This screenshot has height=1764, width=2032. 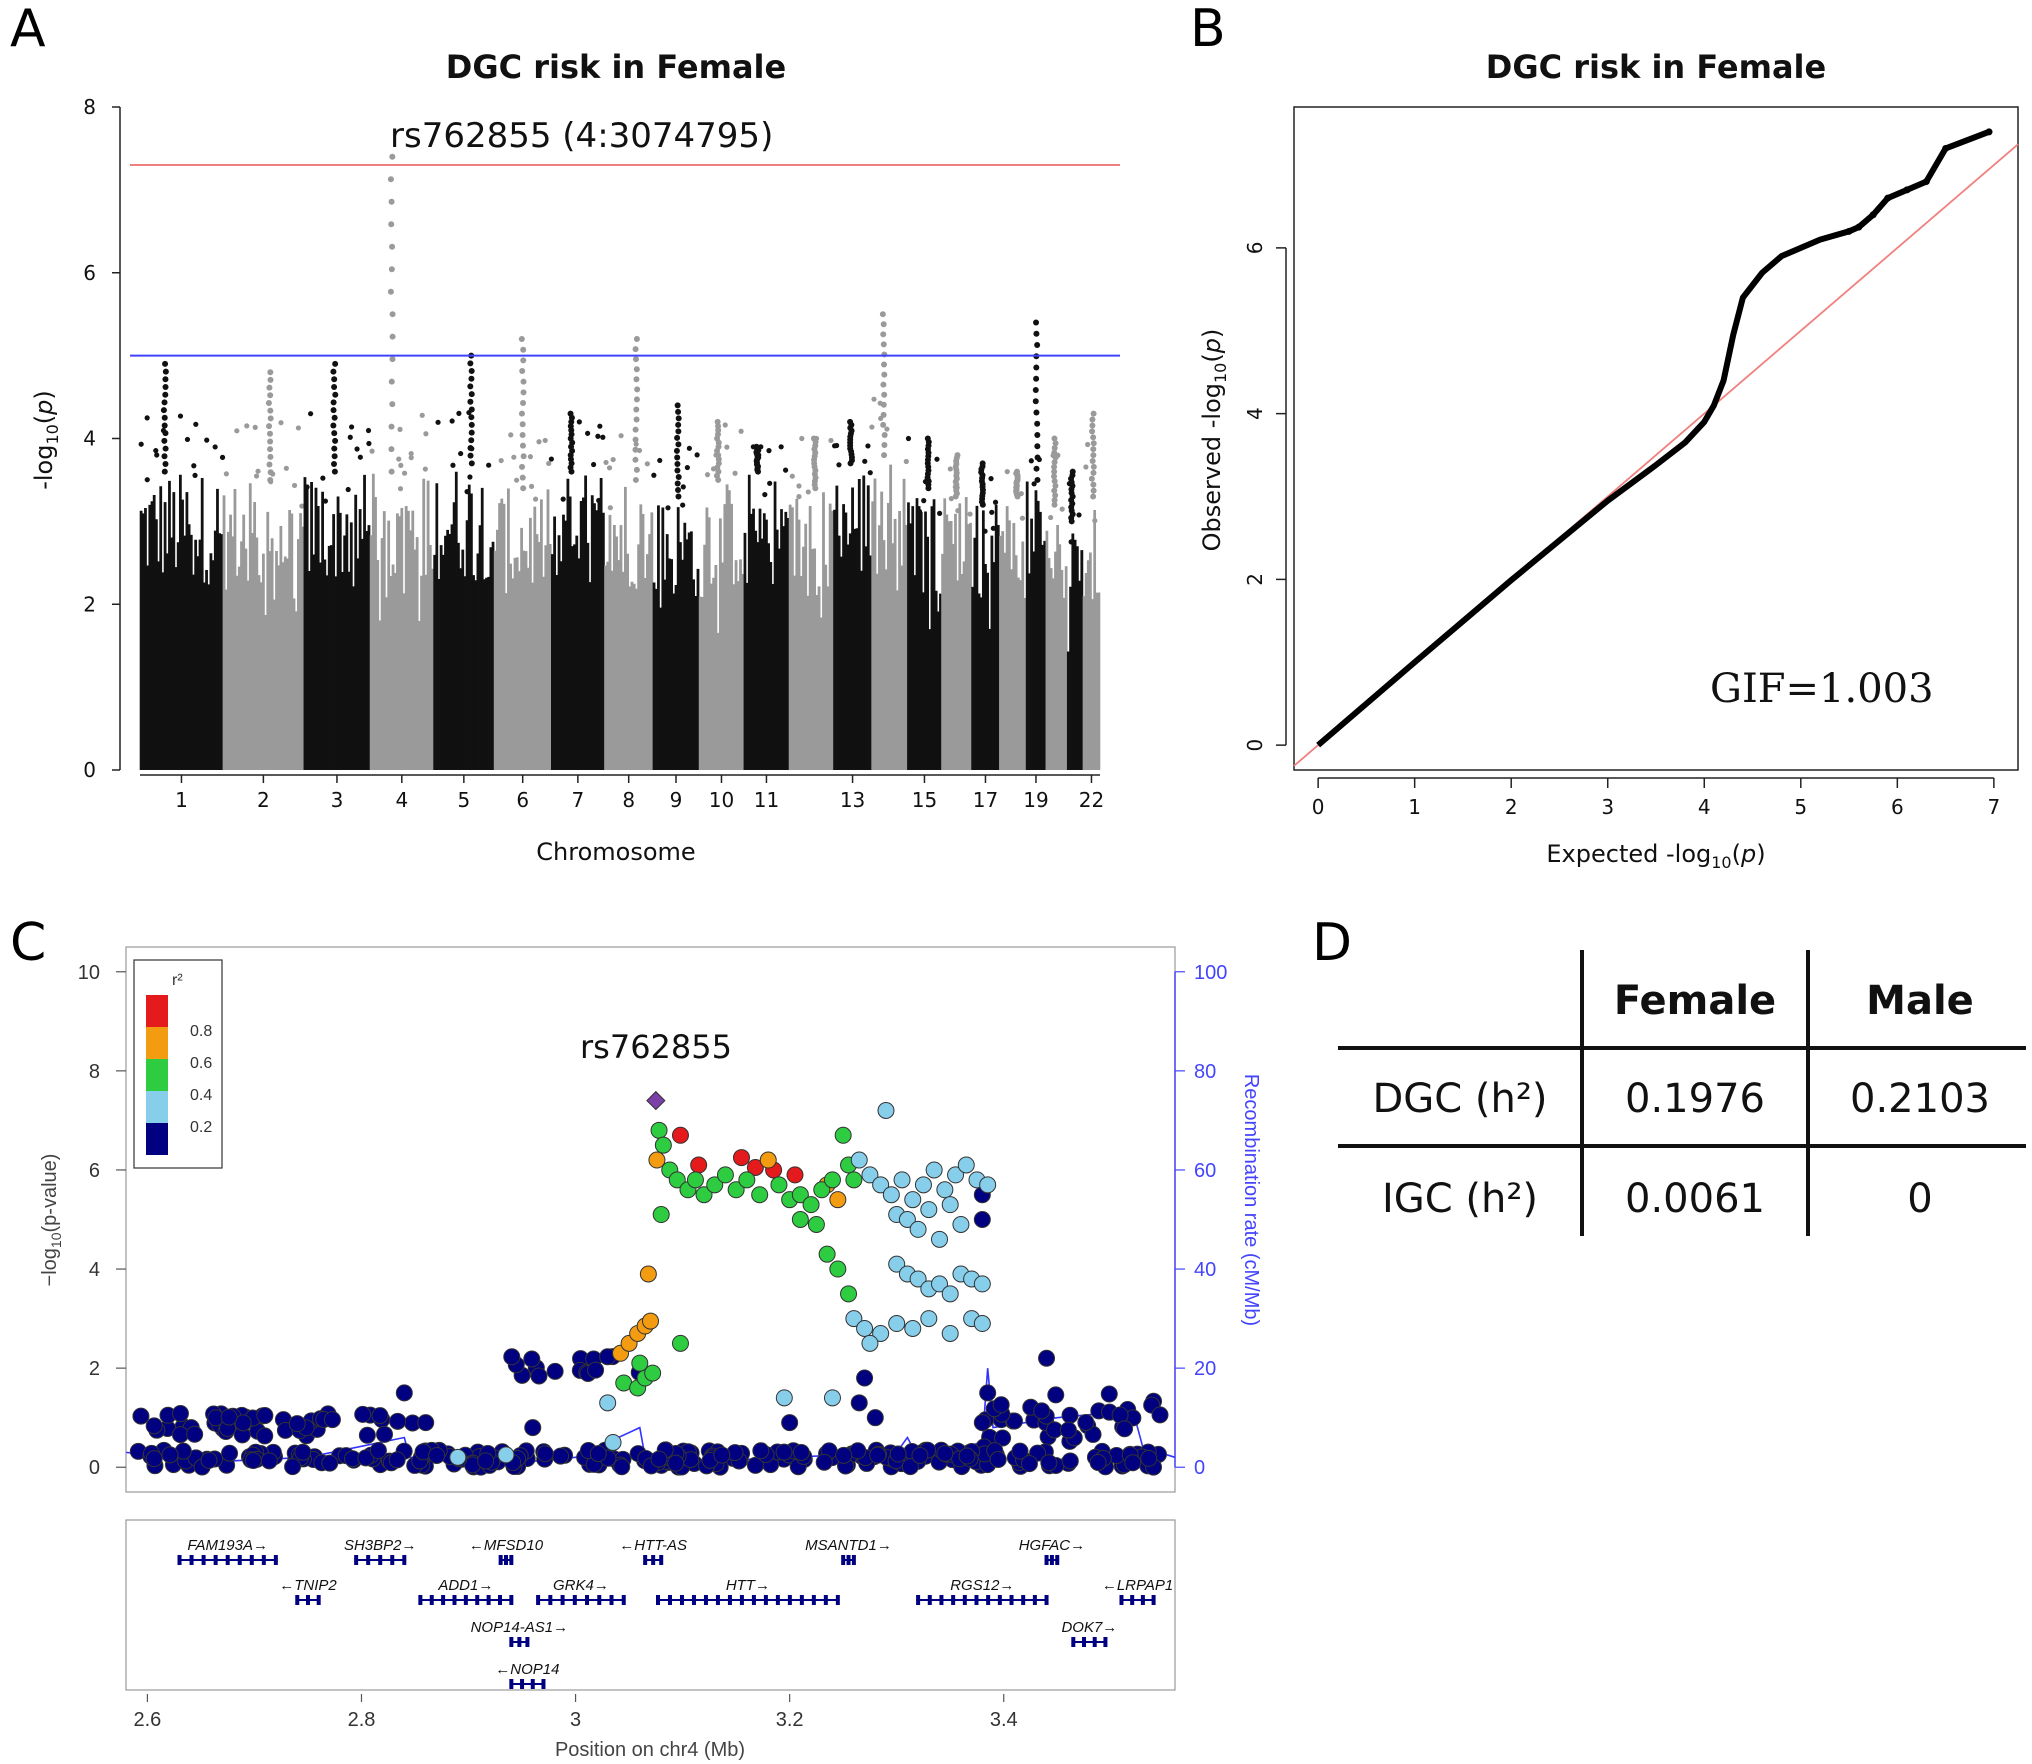 I want to click on locus-points, so click(x=649, y=1283).